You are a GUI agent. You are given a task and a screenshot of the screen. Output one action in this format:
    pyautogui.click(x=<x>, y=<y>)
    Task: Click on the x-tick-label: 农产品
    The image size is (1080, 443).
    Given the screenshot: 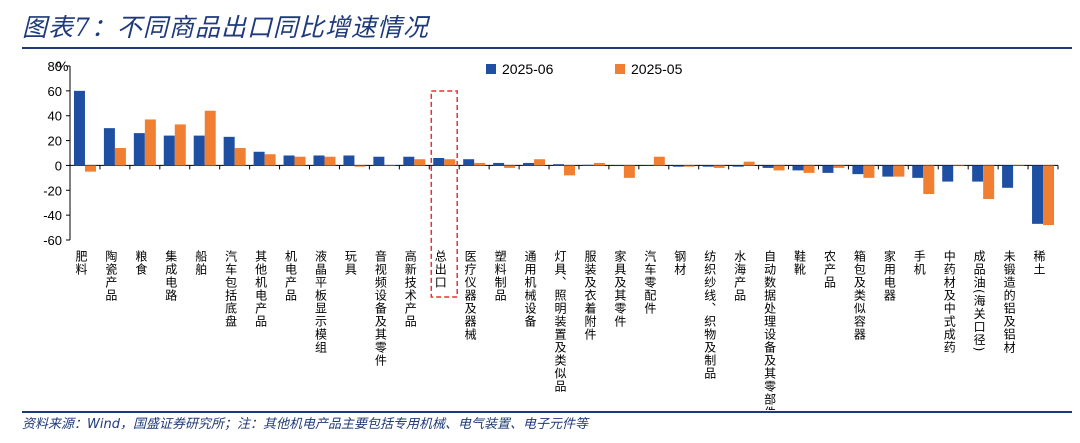 What is the action you would take?
    pyautogui.click(x=829, y=269)
    